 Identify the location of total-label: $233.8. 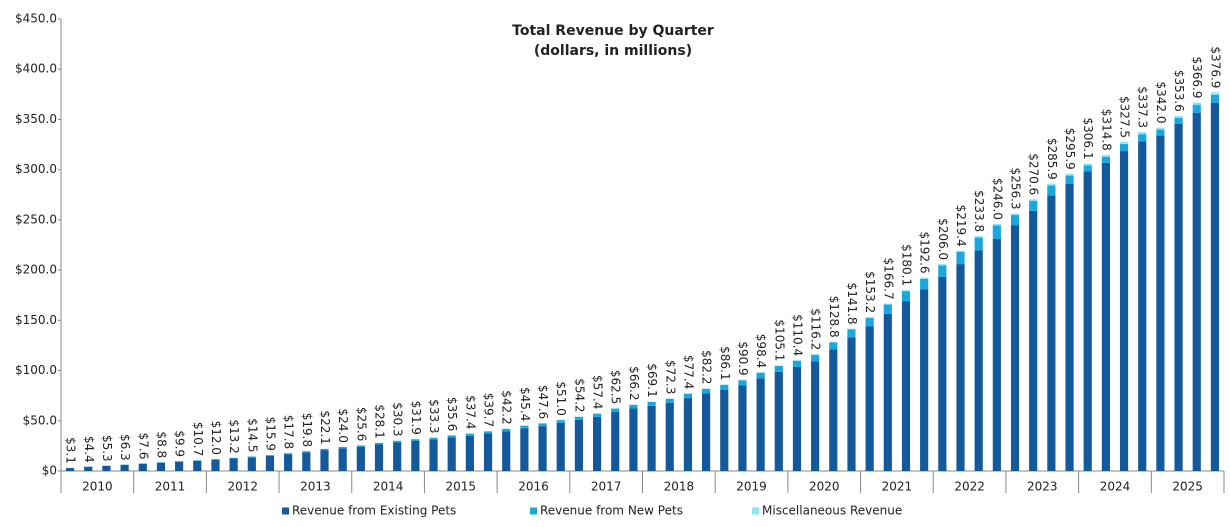
(979, 211).